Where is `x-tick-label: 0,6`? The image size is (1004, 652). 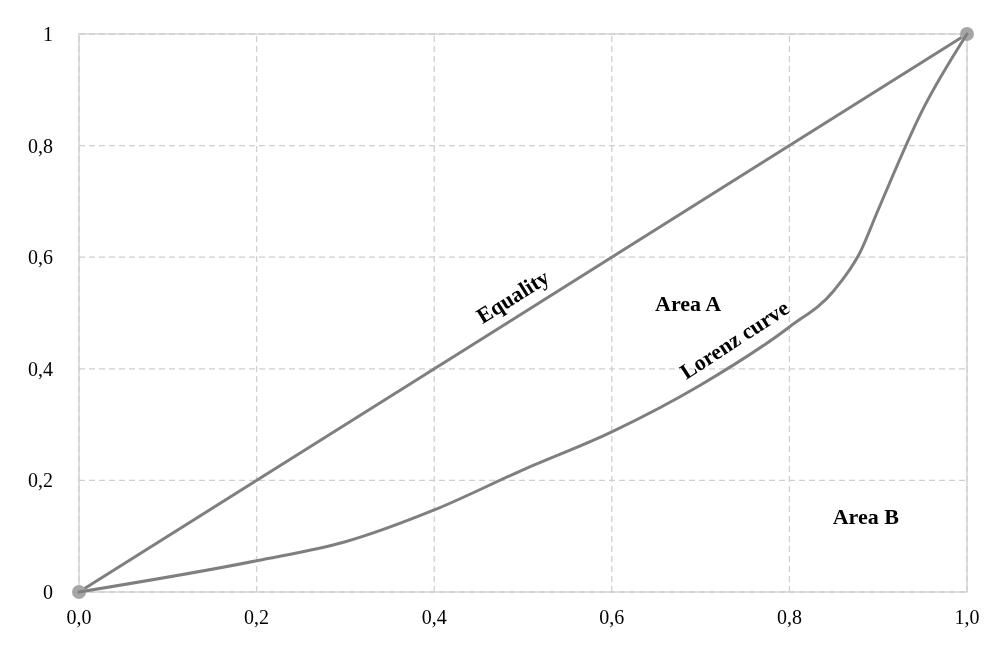
x-tick-label: 0,6 is located at coordinates (612, 617).